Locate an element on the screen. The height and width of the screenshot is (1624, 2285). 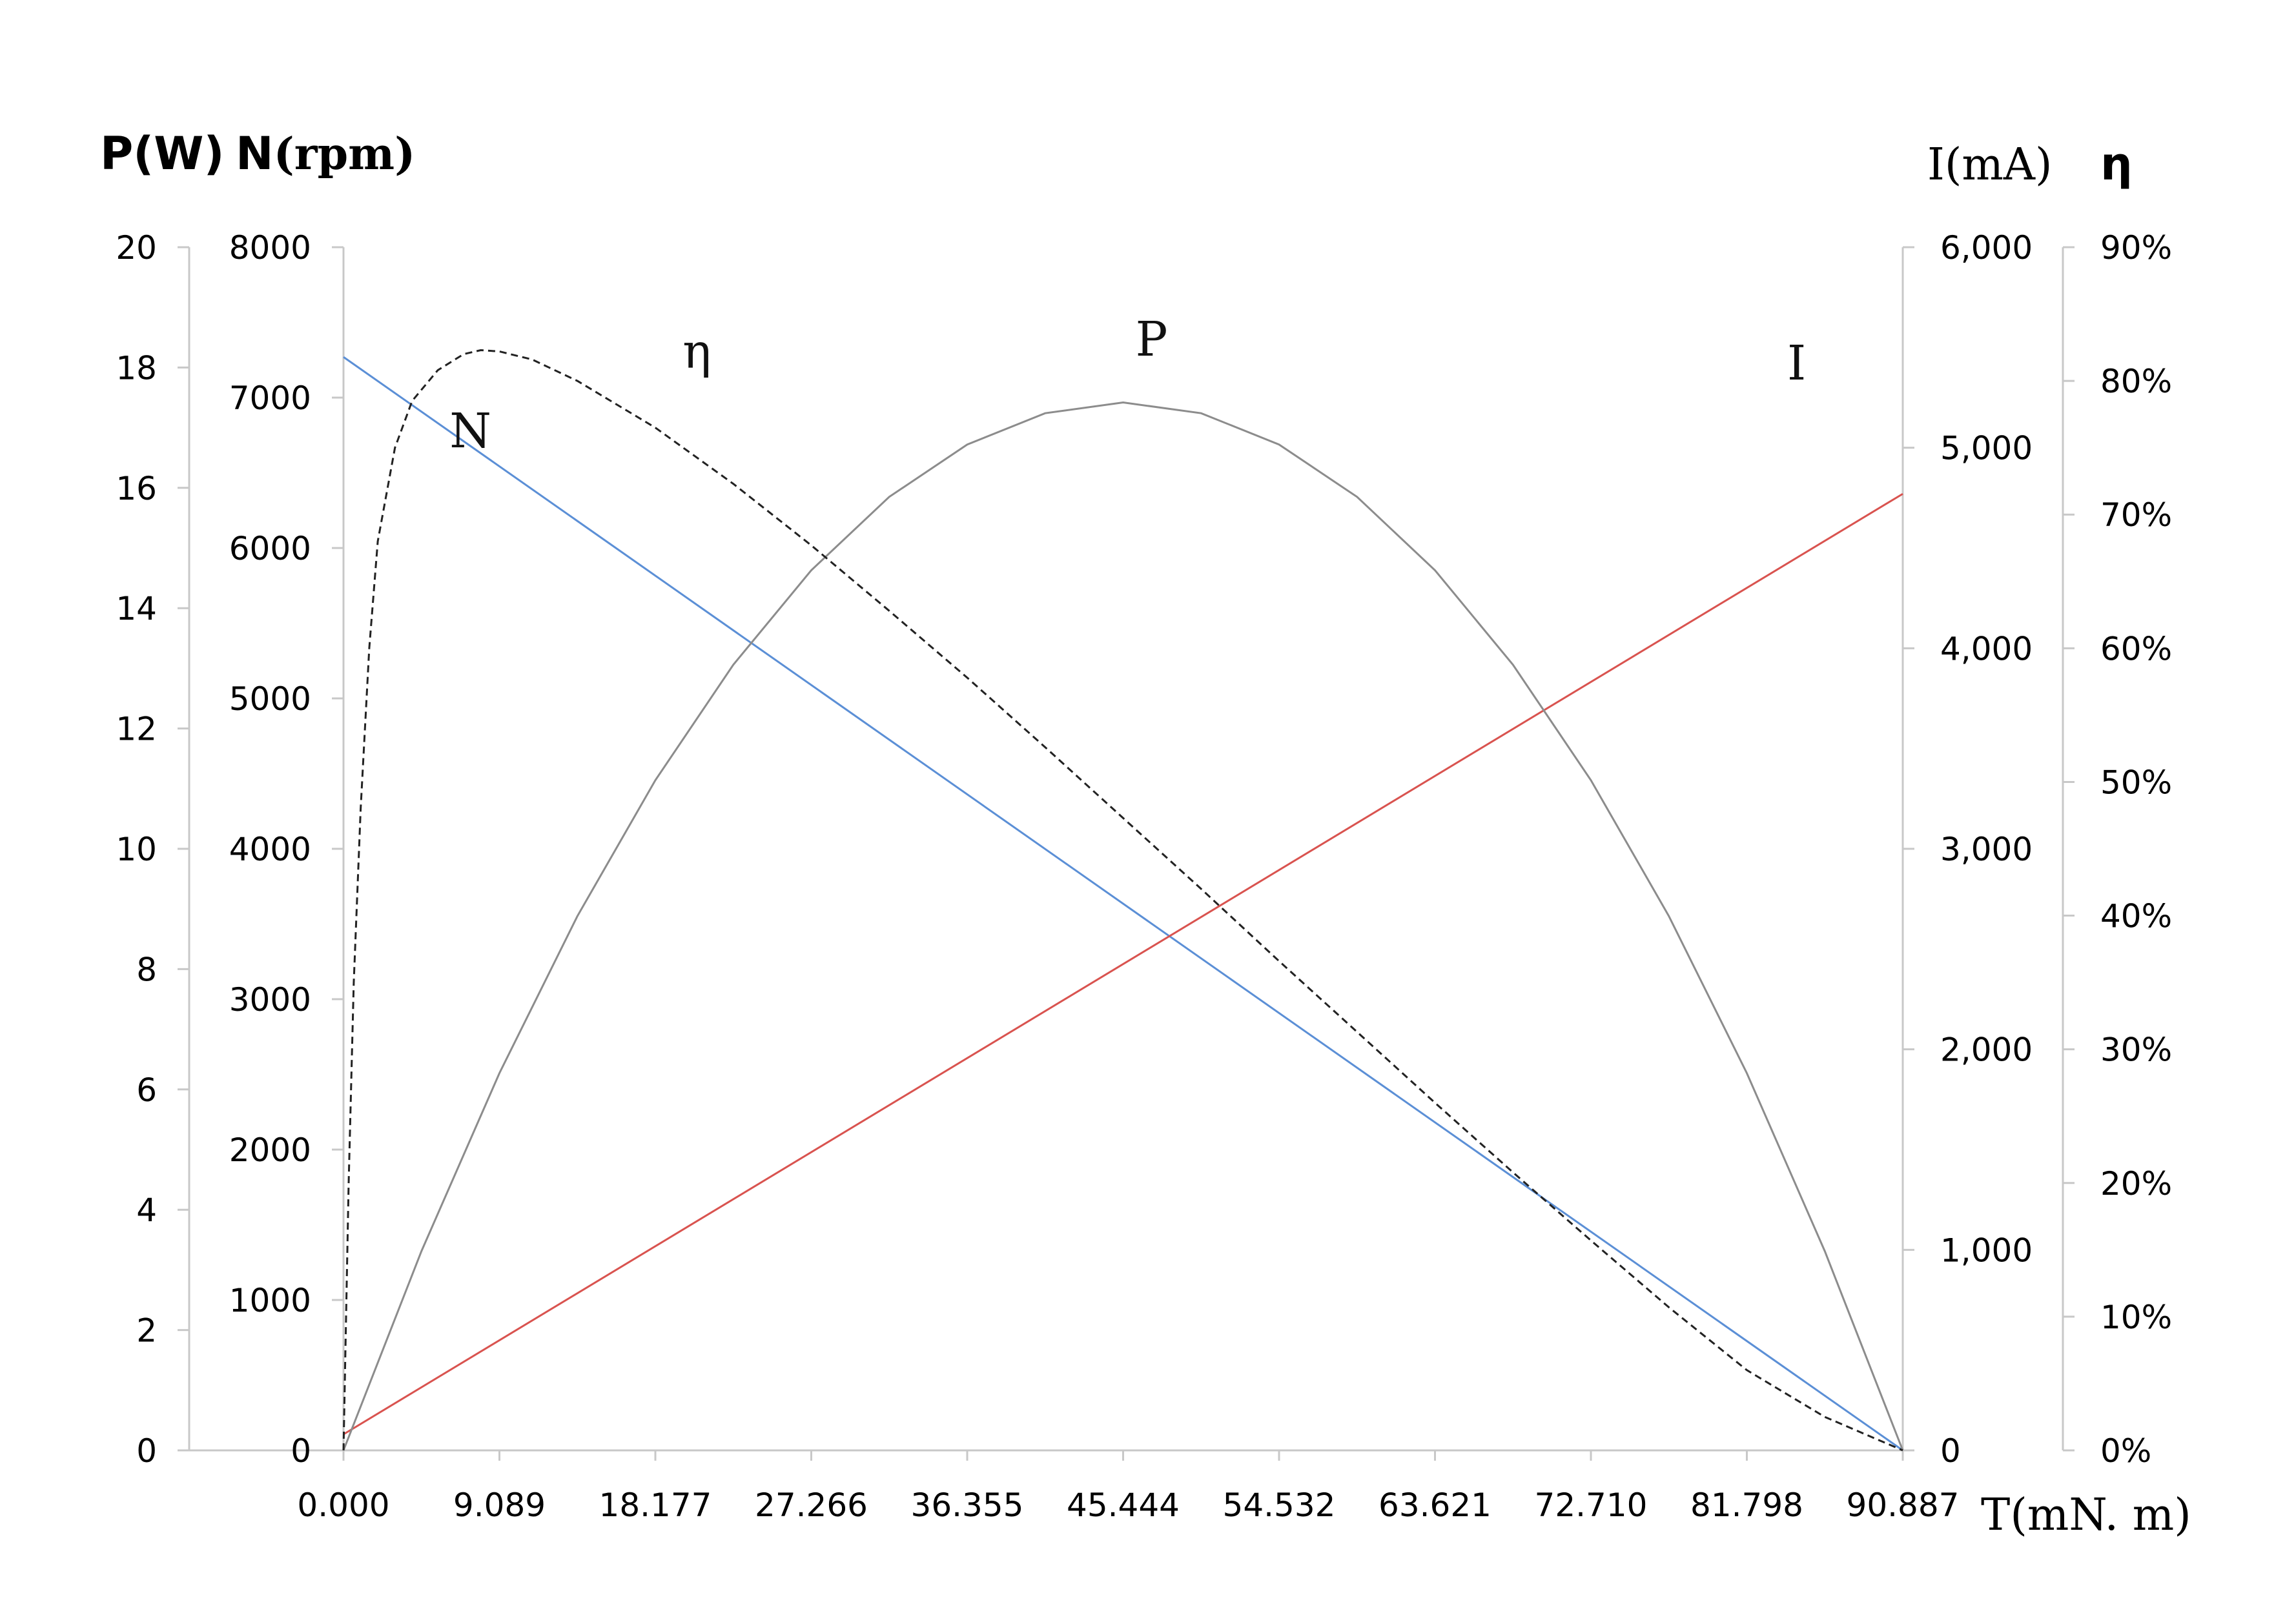
power-tick-label: 20 is located at coordinates (136, 248).